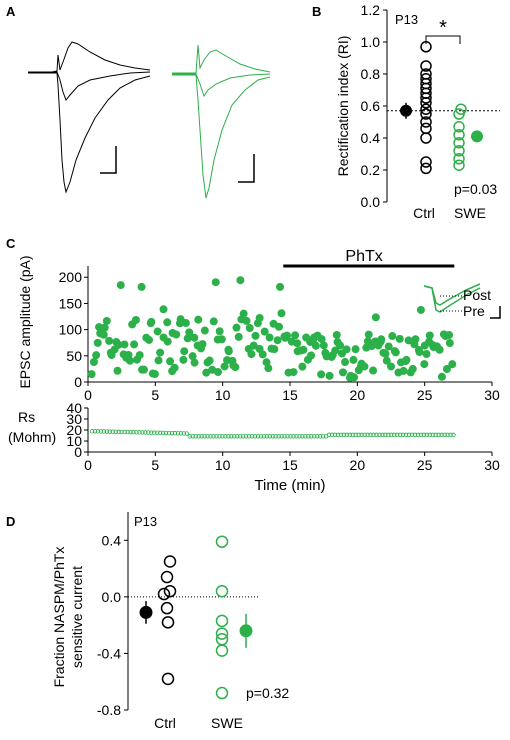 The height and width of the screenshot is (740, 510). What do you see at coordinates (74, 356) in the screenshot?
I see `panel-c-top-y-tick-label: 50` at bounding box center [74, 356].